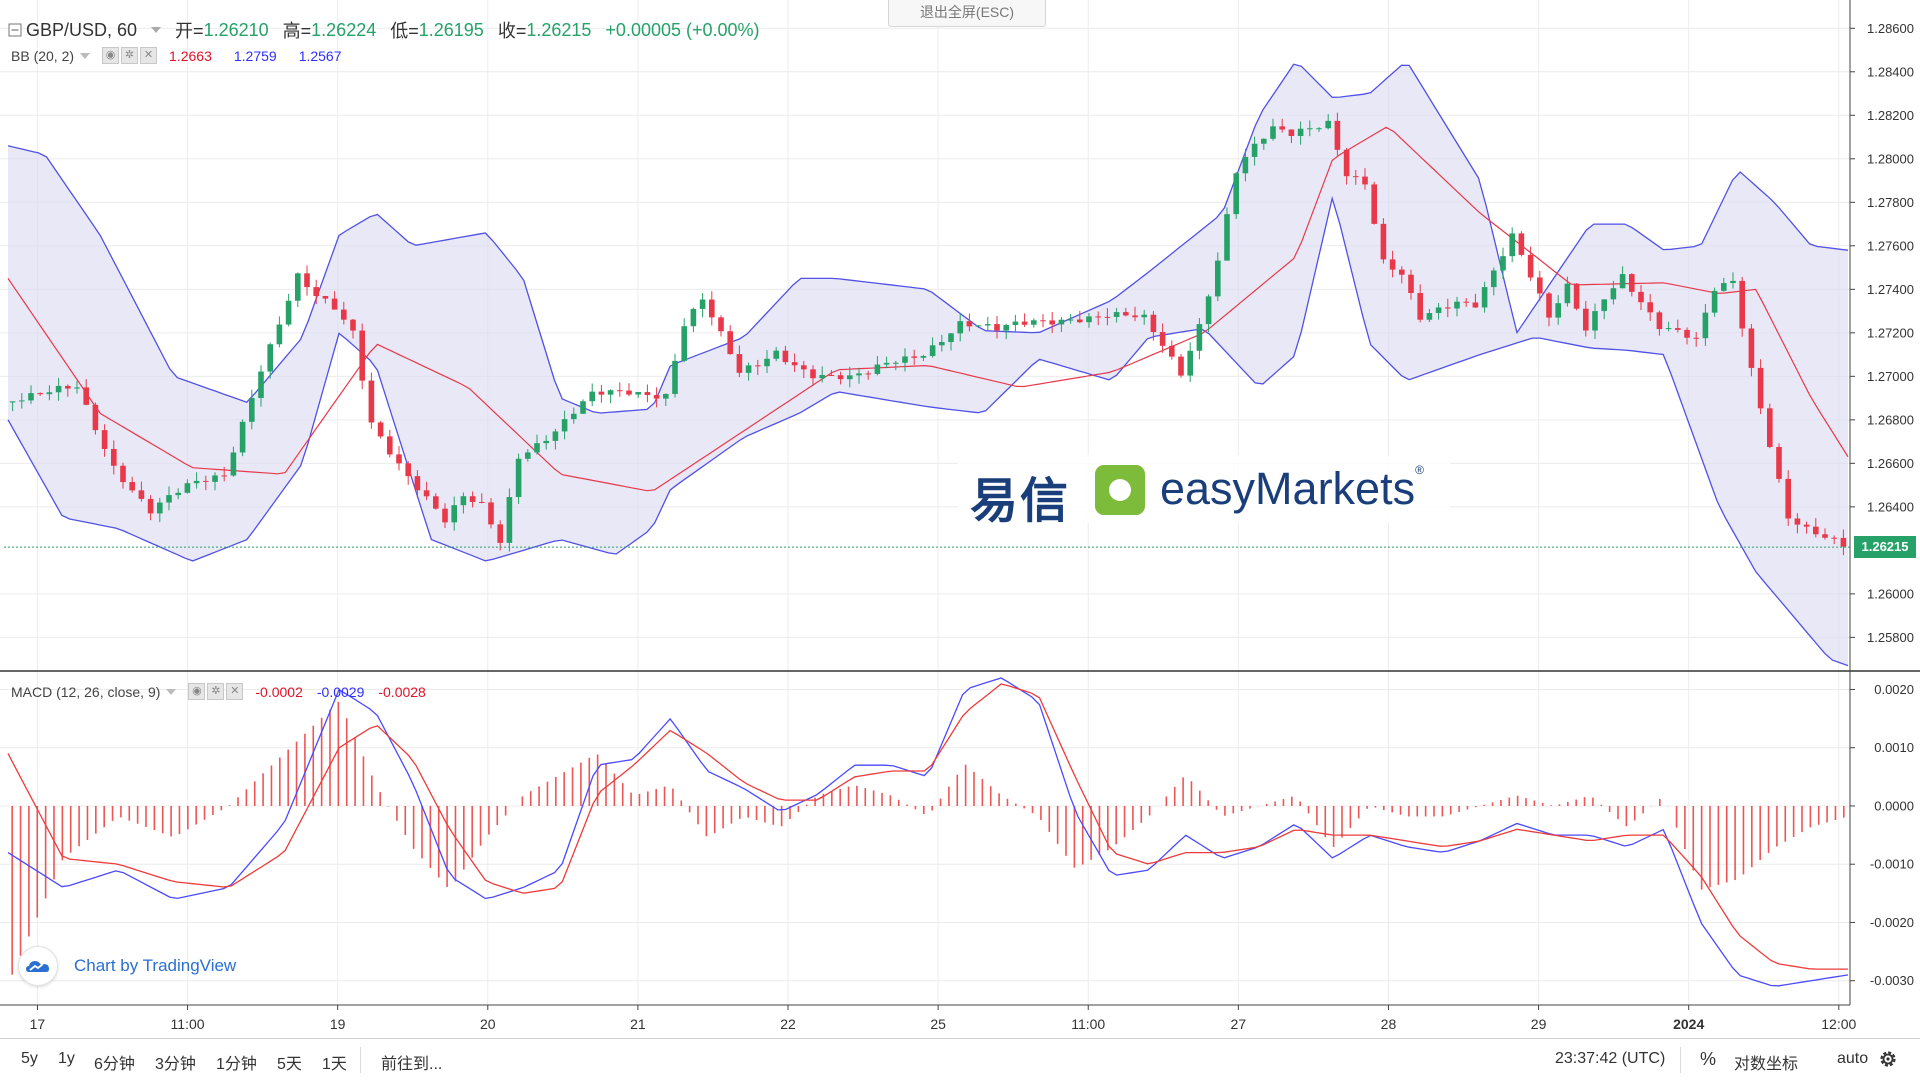 This screenshot has width=1920, height=1081. I want to click on macd-axis: 0.0020 0.0010 0.0000 -0.0010 -0.0020 -0.0030, so click(1882, 835).